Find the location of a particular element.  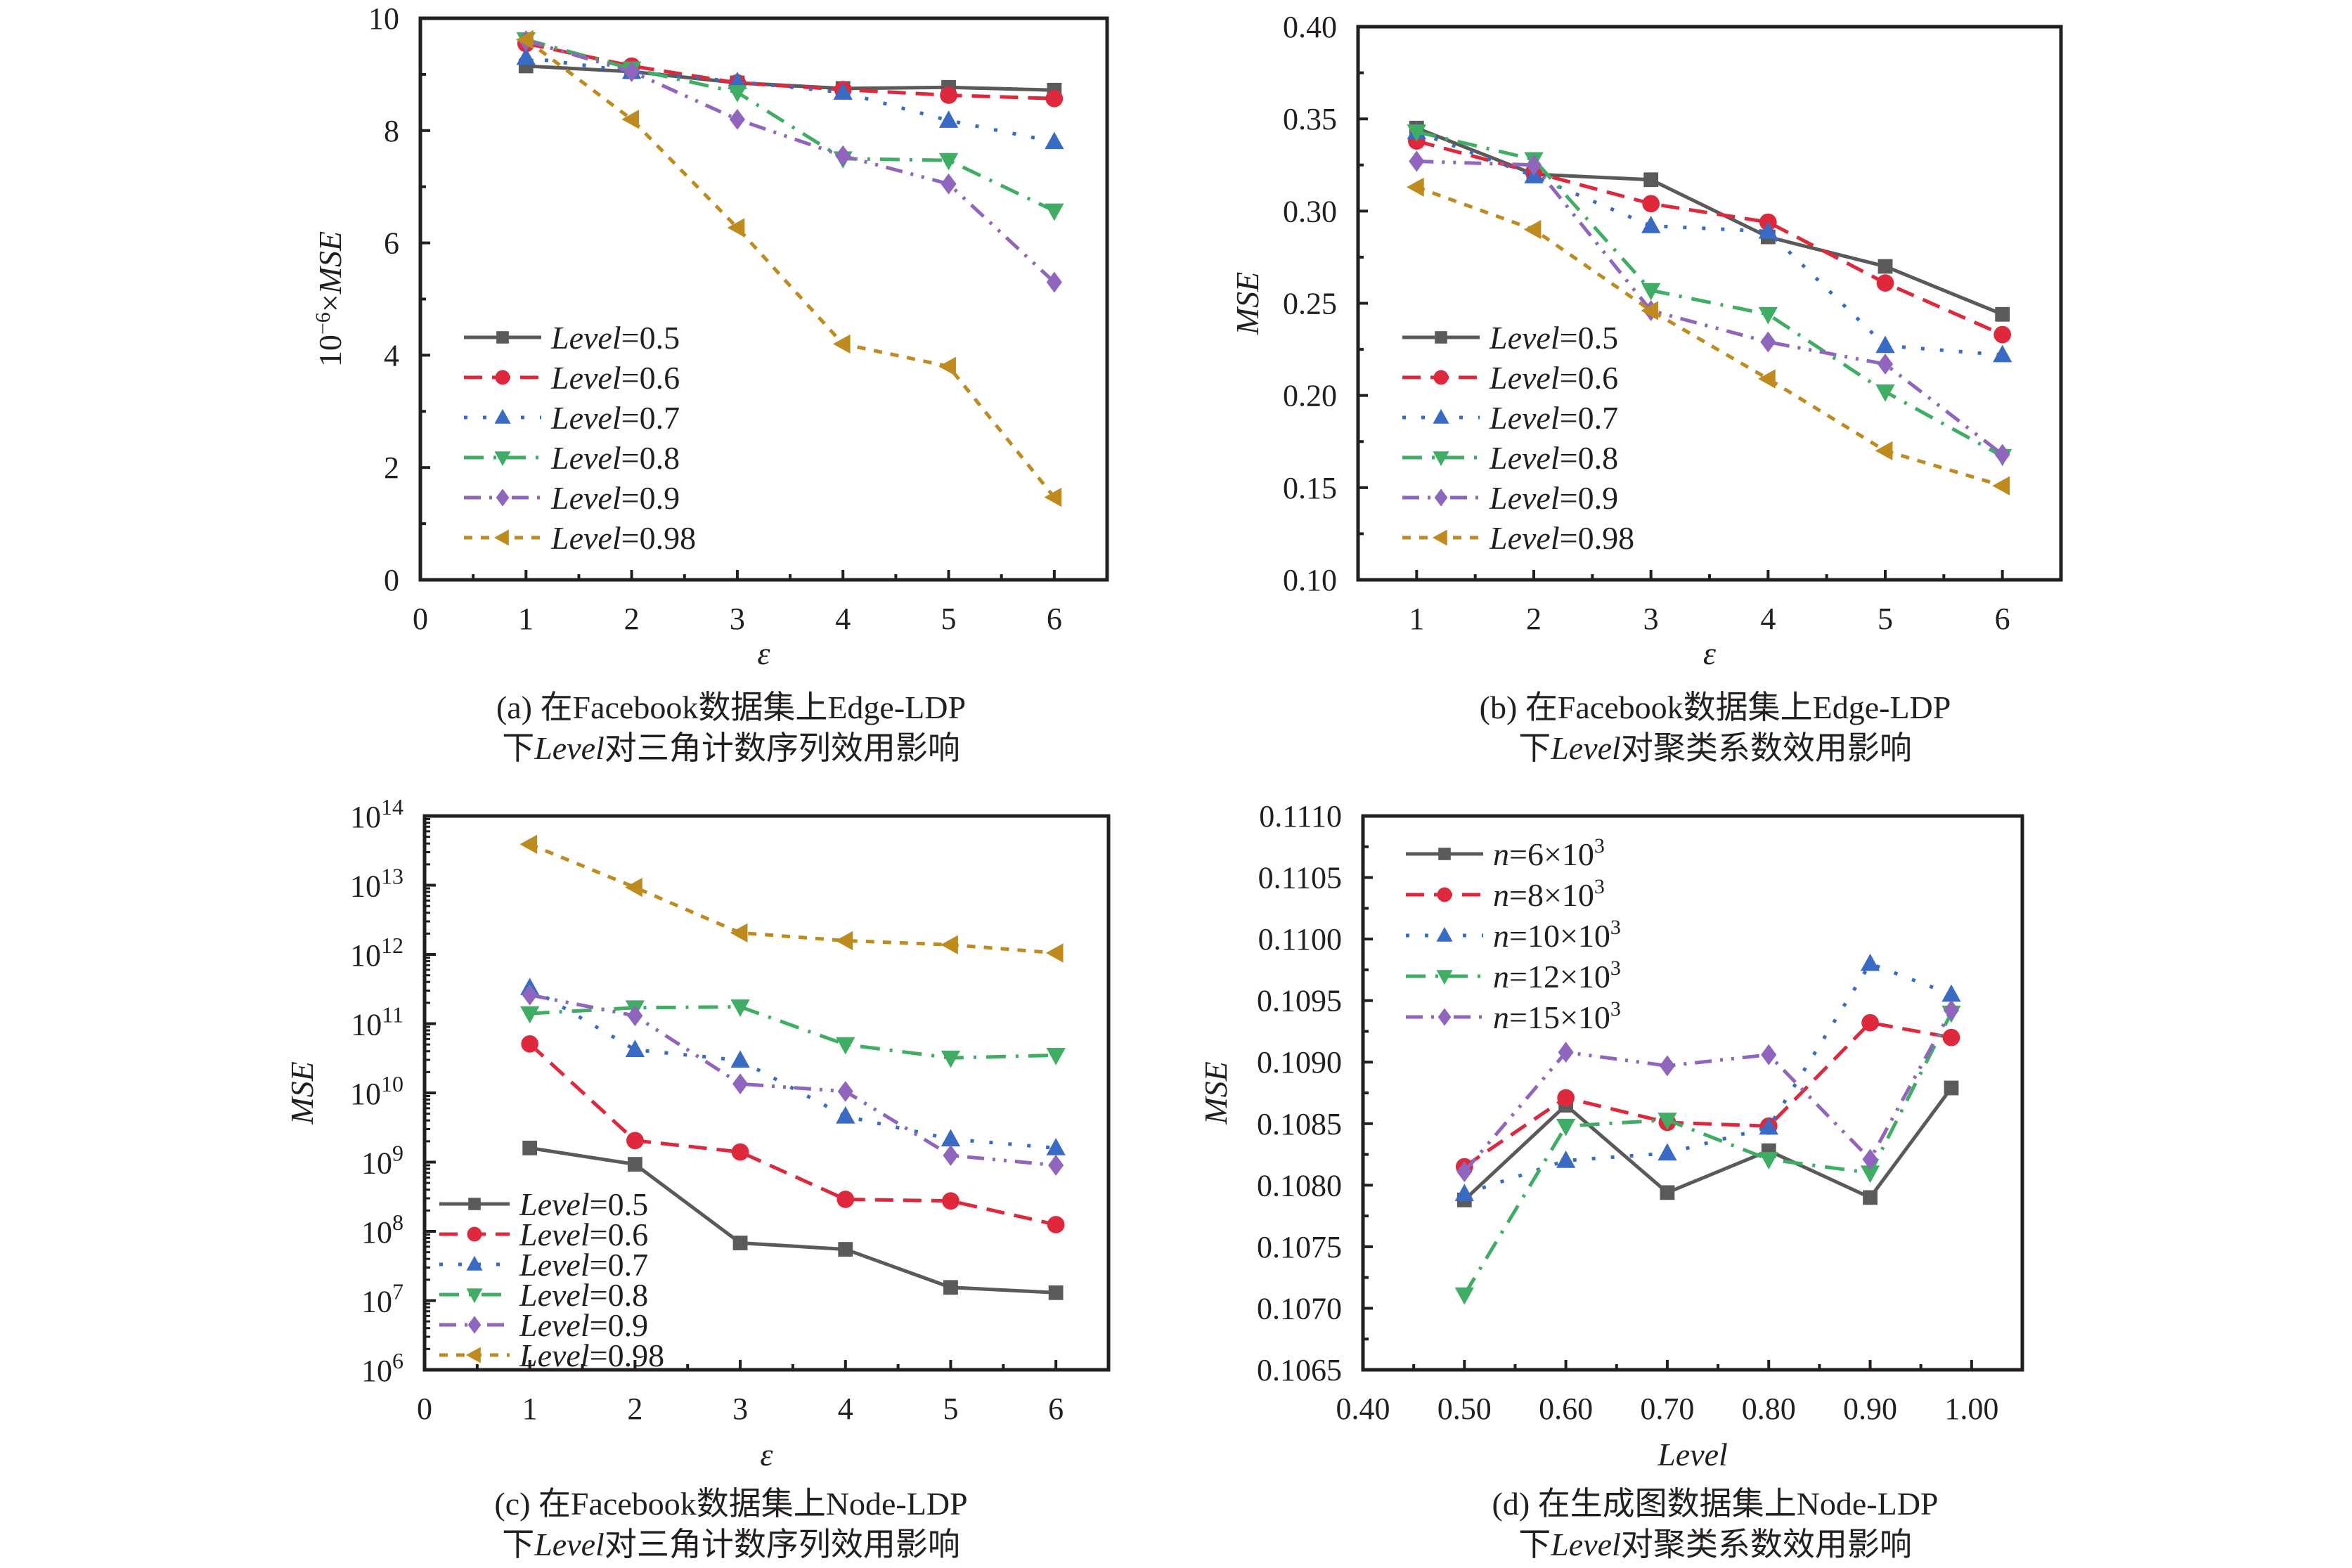

y-tick-label: 0.10 is located at coordinates (1310, 580).